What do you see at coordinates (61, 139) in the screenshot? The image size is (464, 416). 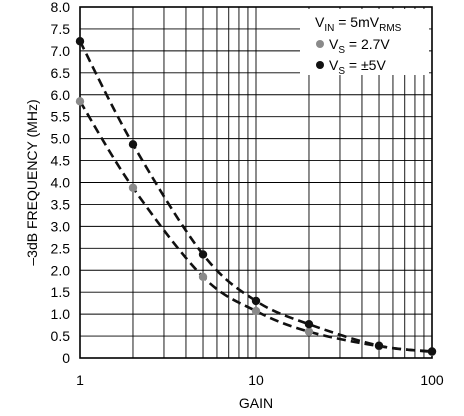 I see `y-tick-label: 5.0` at bounding box center [61, 139].